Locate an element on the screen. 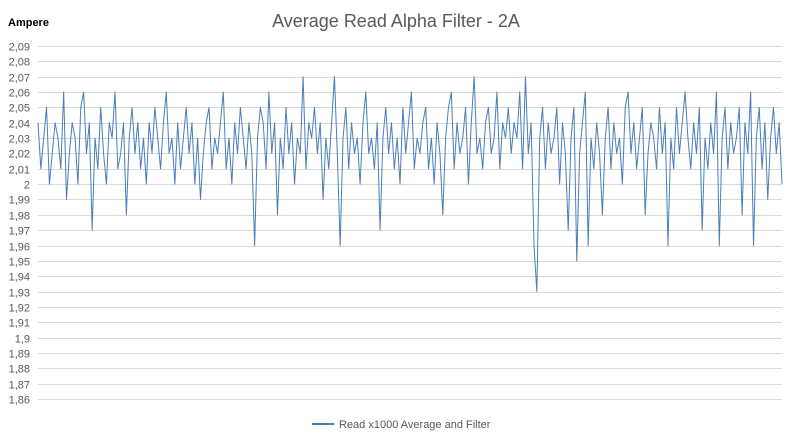 This screenshot has height=440, width=793. y-tick-label: 1,89 is located at coordinates (19, 355).